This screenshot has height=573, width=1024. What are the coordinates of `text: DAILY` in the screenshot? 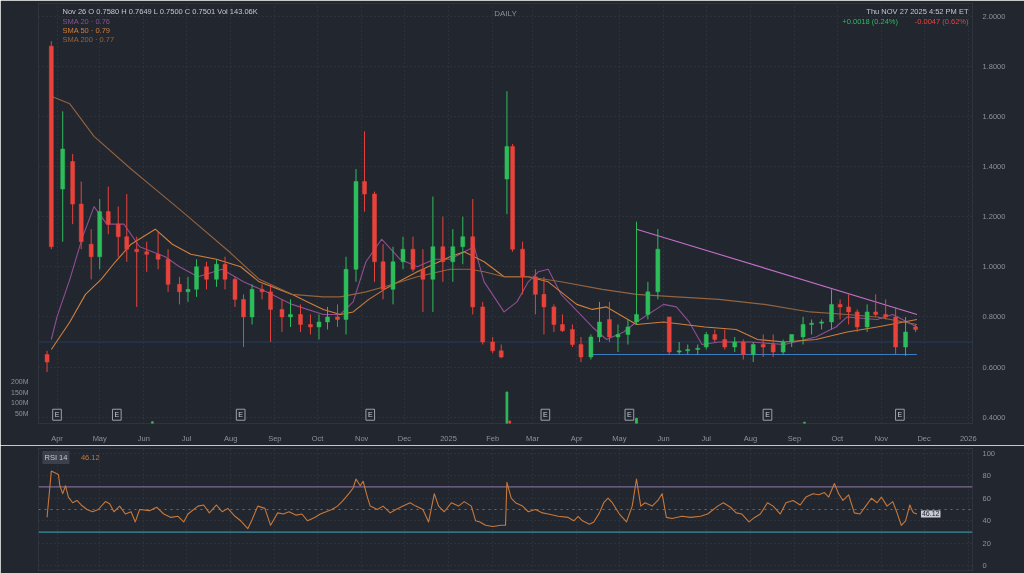 It's located at (506, 13).